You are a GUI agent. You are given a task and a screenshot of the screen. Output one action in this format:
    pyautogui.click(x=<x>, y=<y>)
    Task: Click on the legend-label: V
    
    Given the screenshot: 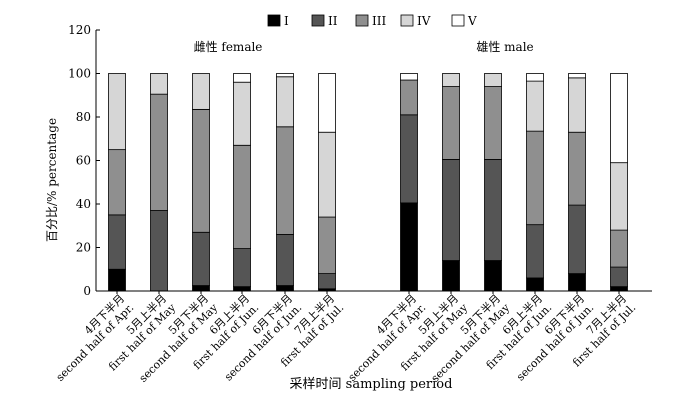 What is the action you would take?
    pyautogui.click(x=472, y=21)
    